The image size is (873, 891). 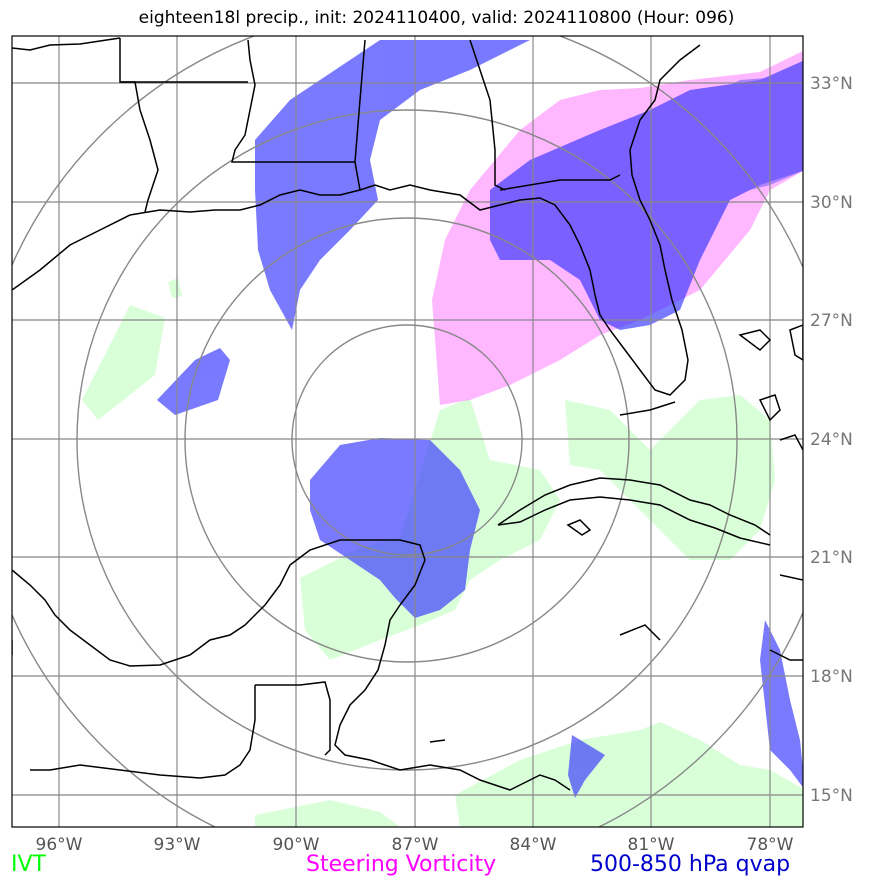 What do you see at coordinates (28, 864) in the screenshot?
I see `legend-ivt: IVT` at bounding box center [28, 864].